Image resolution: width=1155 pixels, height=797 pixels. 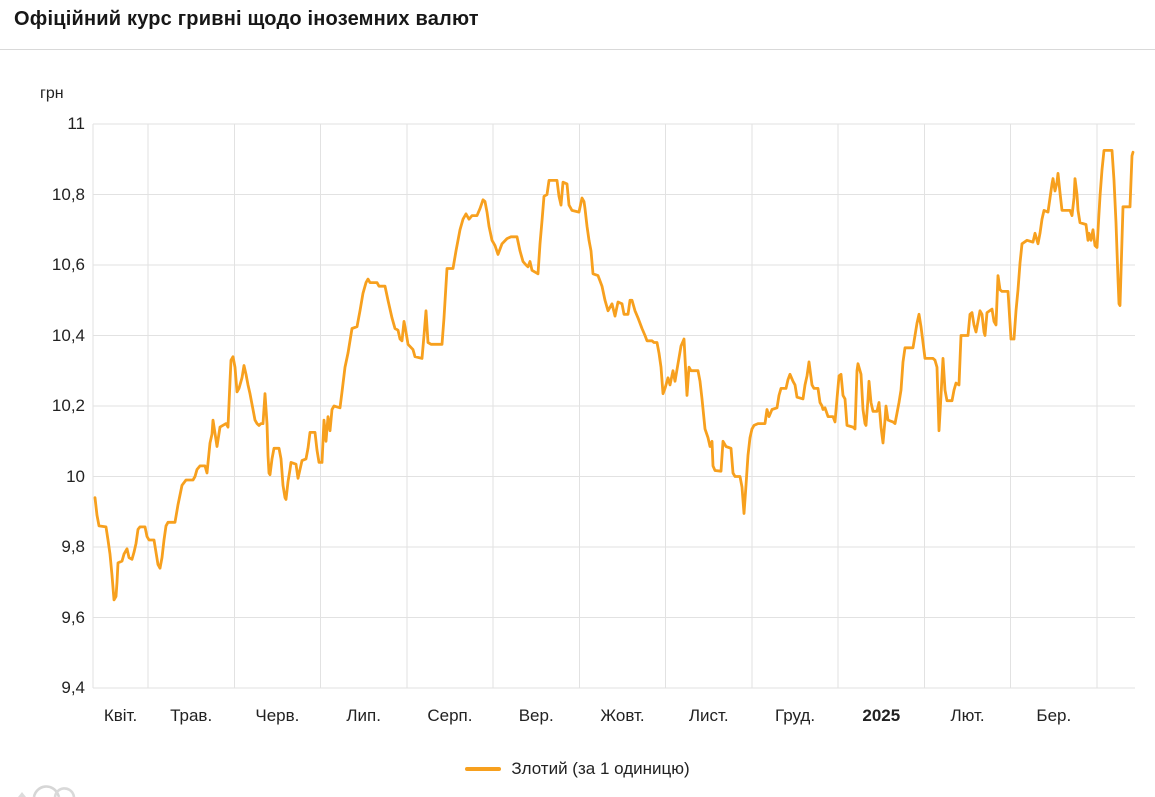 I want to click on legend-series-label: Злотий (за 1 одиницю), so click(x=600, y=768).